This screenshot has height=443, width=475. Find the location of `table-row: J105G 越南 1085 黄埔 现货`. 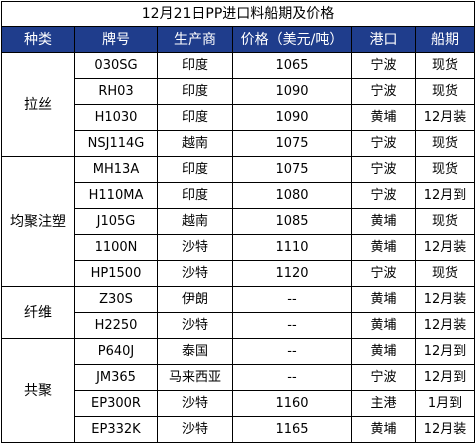

table-row: J105G 越南 1085 黄埔 现货 is located at coordinates (238, 221).